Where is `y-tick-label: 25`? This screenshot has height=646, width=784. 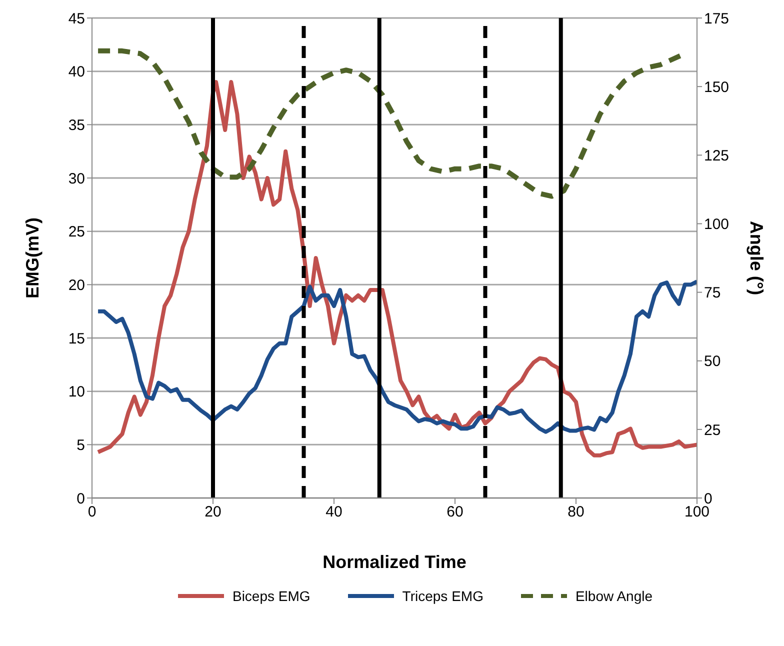
y-tick-label: 25 is located at coordinates (76, 232).